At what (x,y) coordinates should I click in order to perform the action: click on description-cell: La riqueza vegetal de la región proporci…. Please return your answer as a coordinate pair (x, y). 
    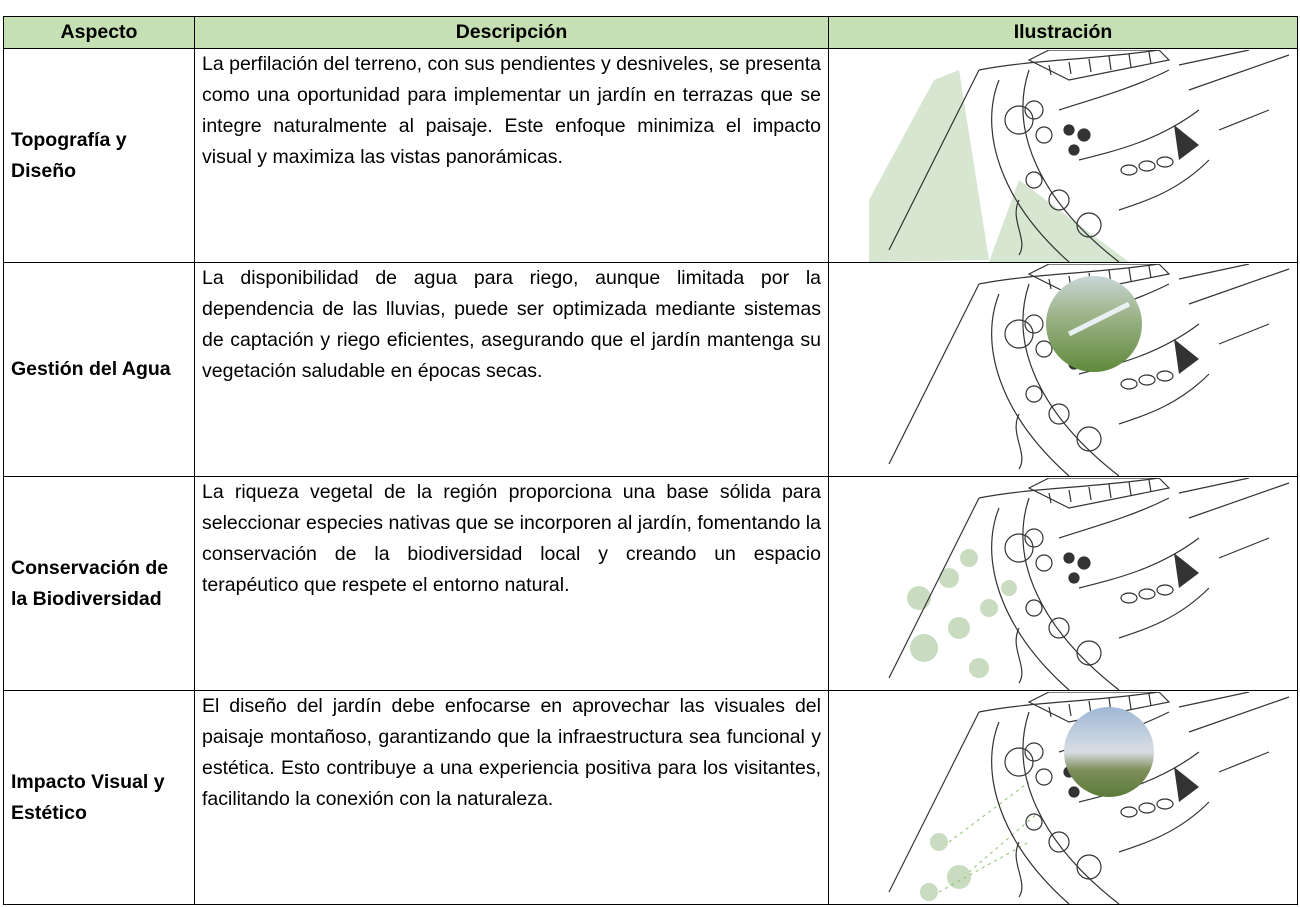
    Looking at the image, I should click on (511, 583).